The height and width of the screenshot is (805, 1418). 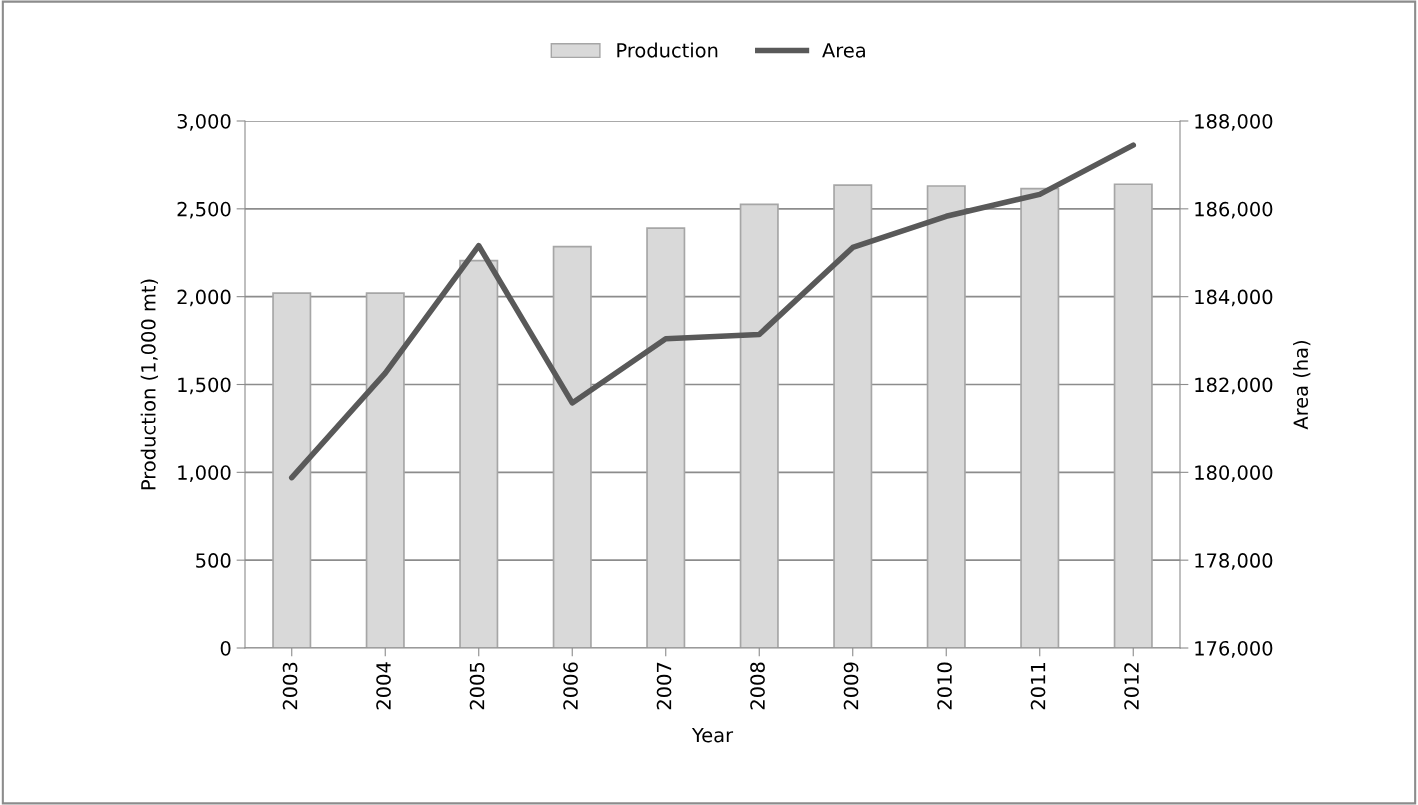 What do you see at coordinates (204, 386) in the screenshot?
I see `y-tick-label: 1,500` at bounding box center [204, 386].